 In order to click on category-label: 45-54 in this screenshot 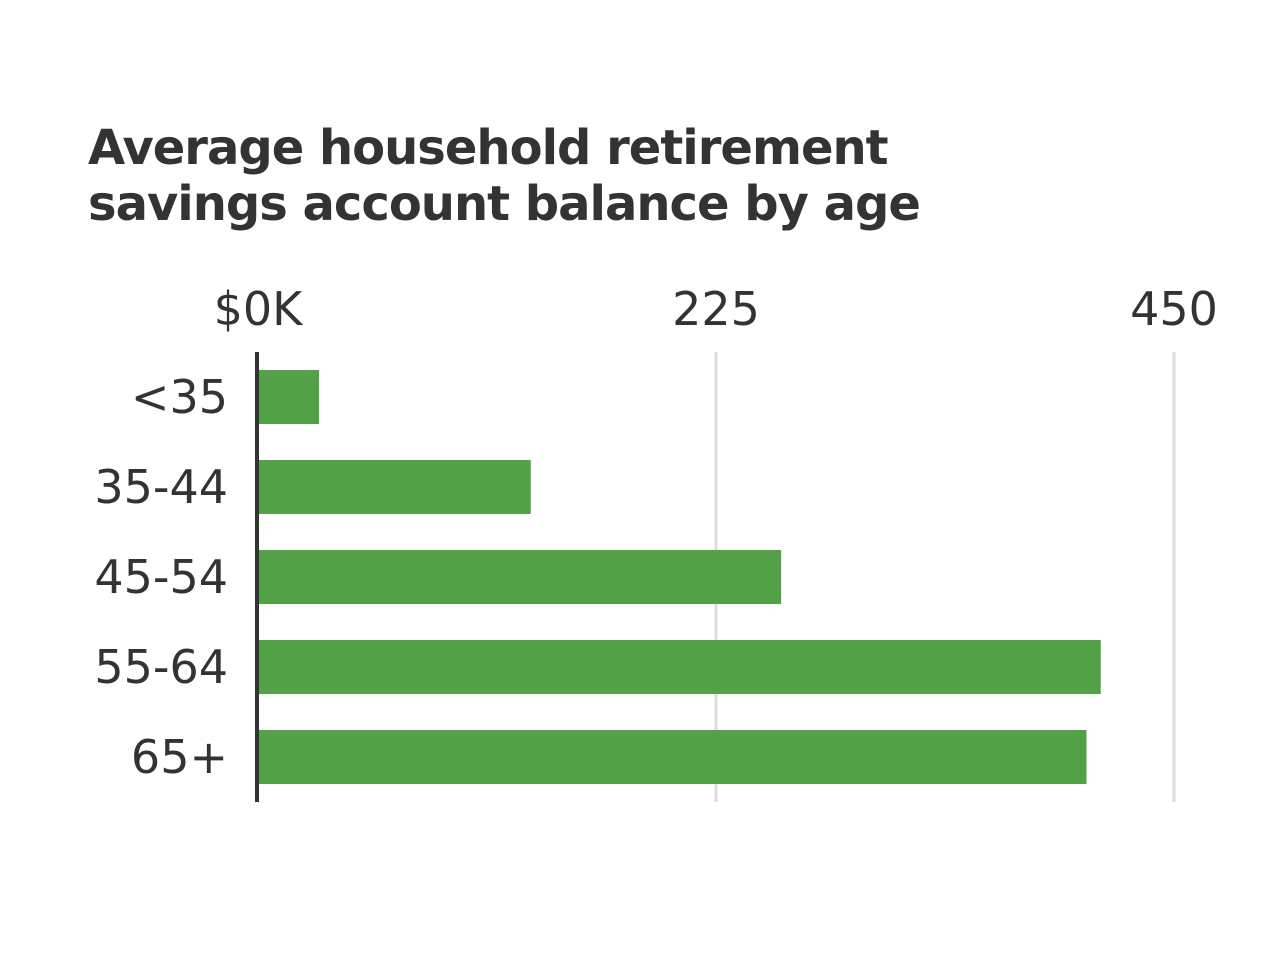, I will do `click(161, 577)`.